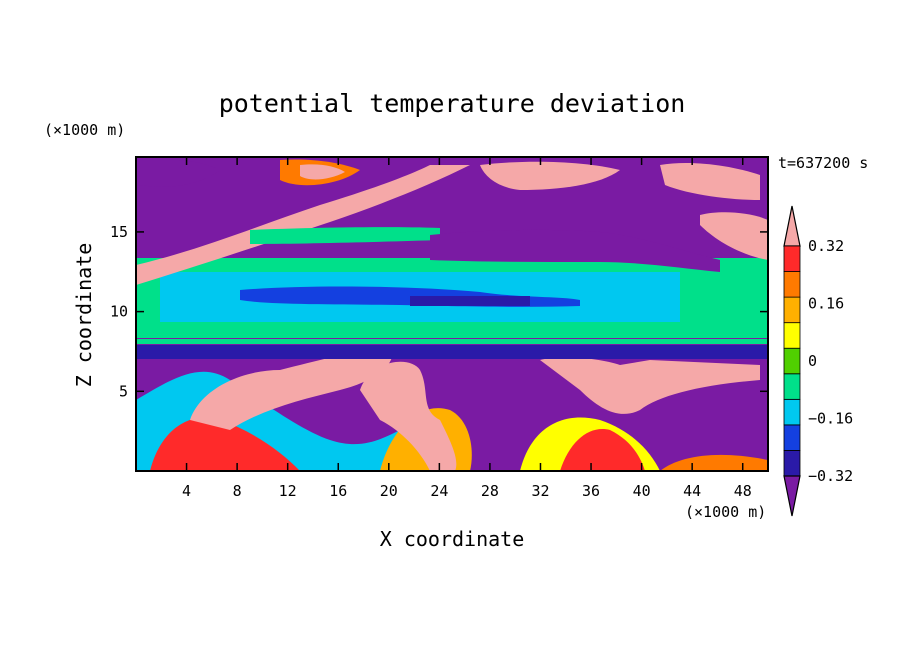 The height and width of the screenshot is (654, 904). I want to click on y-axis-label: Z coordinate, so click(84, 315).